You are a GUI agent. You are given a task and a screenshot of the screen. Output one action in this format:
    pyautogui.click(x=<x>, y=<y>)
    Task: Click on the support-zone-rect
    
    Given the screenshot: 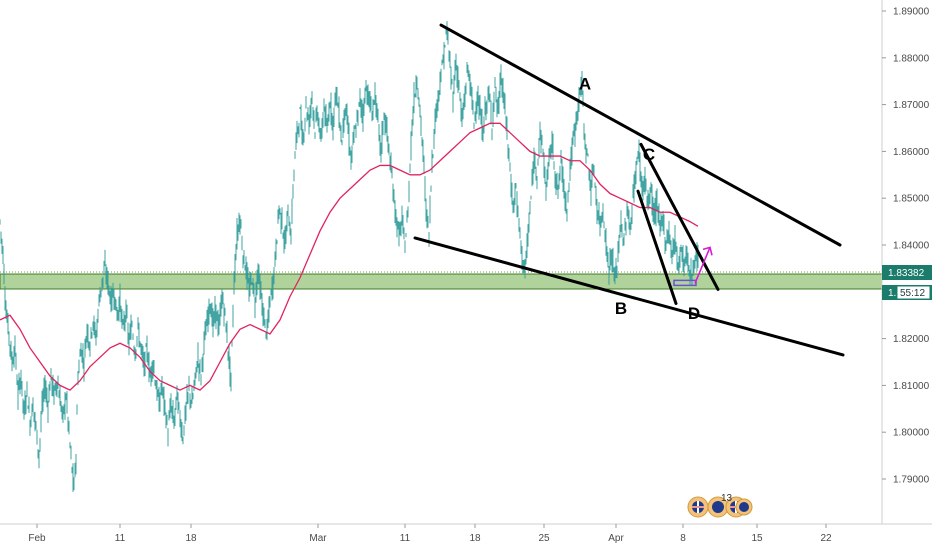 What is the action you would take?
    pyautogui.click(x=441, y=281)
    